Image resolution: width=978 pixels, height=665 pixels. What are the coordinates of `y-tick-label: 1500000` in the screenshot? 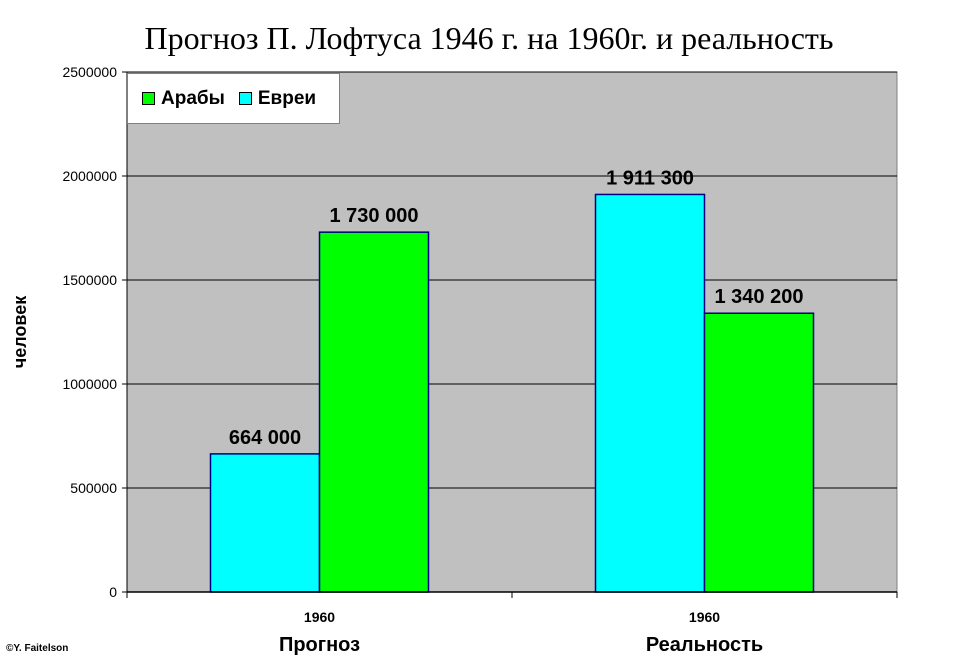 It's located at (89, 280).